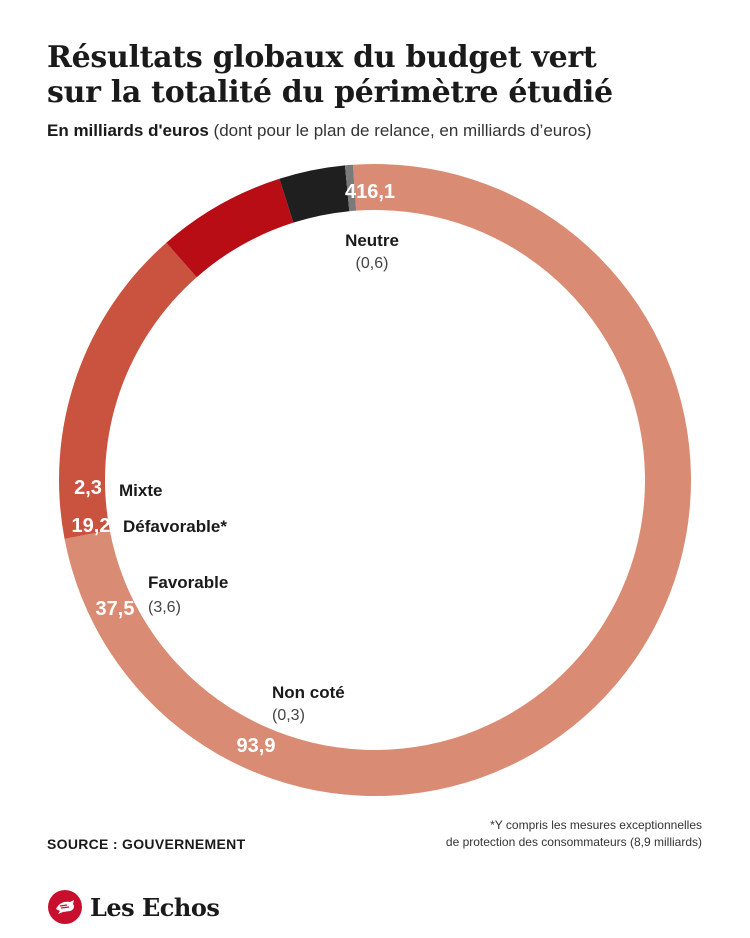 The image size is (750, 938). I want to click on relance-label-non-cote: (0,3), so click(288, 715).